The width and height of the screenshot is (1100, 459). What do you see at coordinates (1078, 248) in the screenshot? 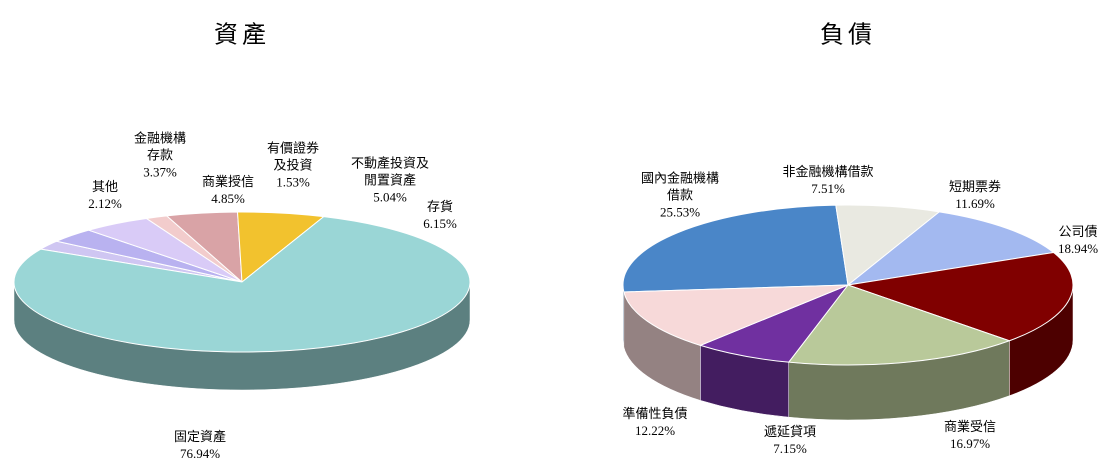
I see `value-label: 18.94%` at bounding box center [1078, 248].